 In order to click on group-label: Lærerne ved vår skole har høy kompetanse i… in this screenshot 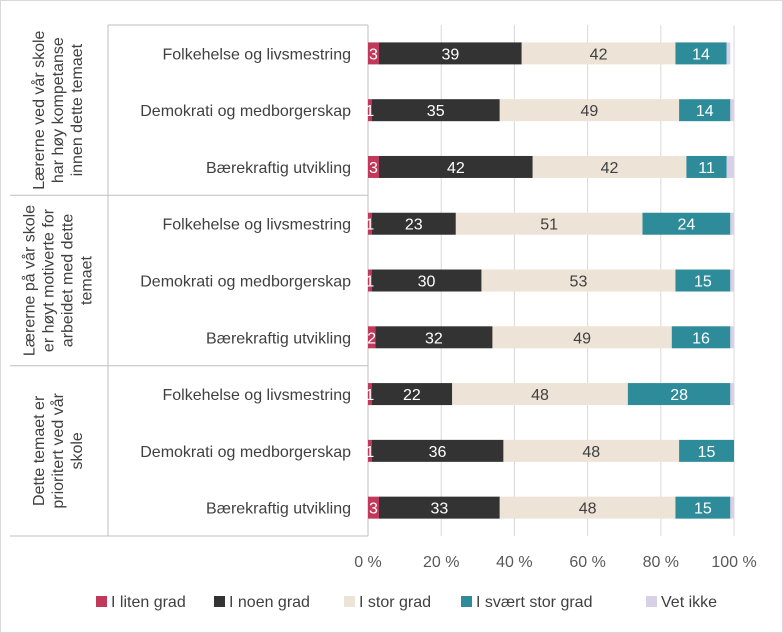, I will do `click(58, 109)`.